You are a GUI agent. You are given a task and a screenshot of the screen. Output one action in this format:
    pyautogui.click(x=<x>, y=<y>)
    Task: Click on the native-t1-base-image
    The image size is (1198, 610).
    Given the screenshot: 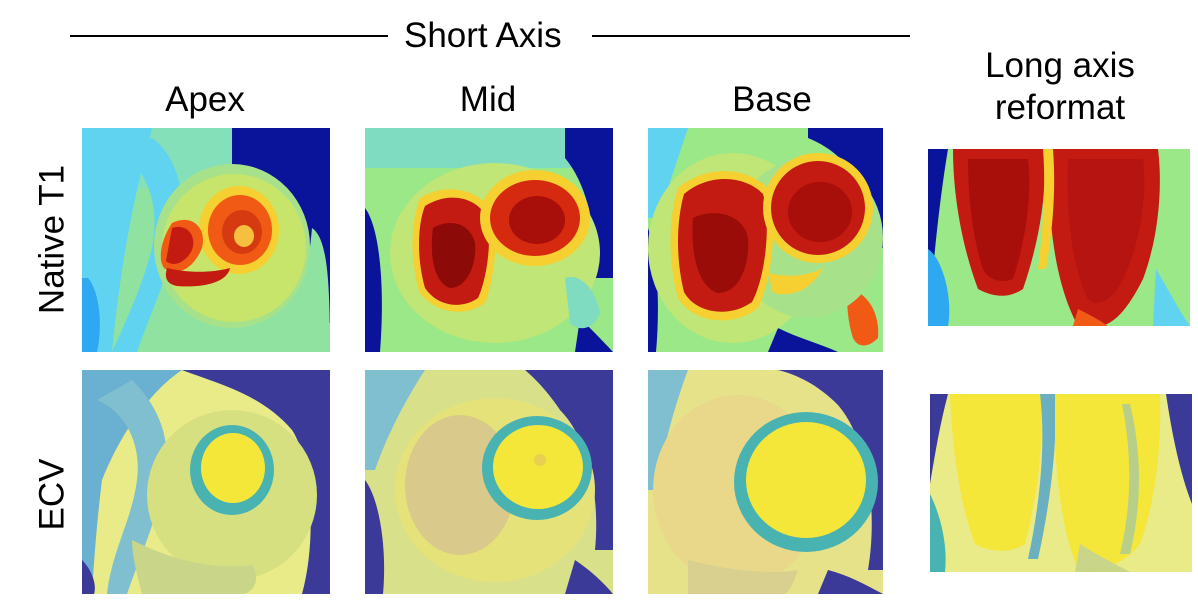 What is the action you would take?
    pyautogui.click(x=765, y=240)
    